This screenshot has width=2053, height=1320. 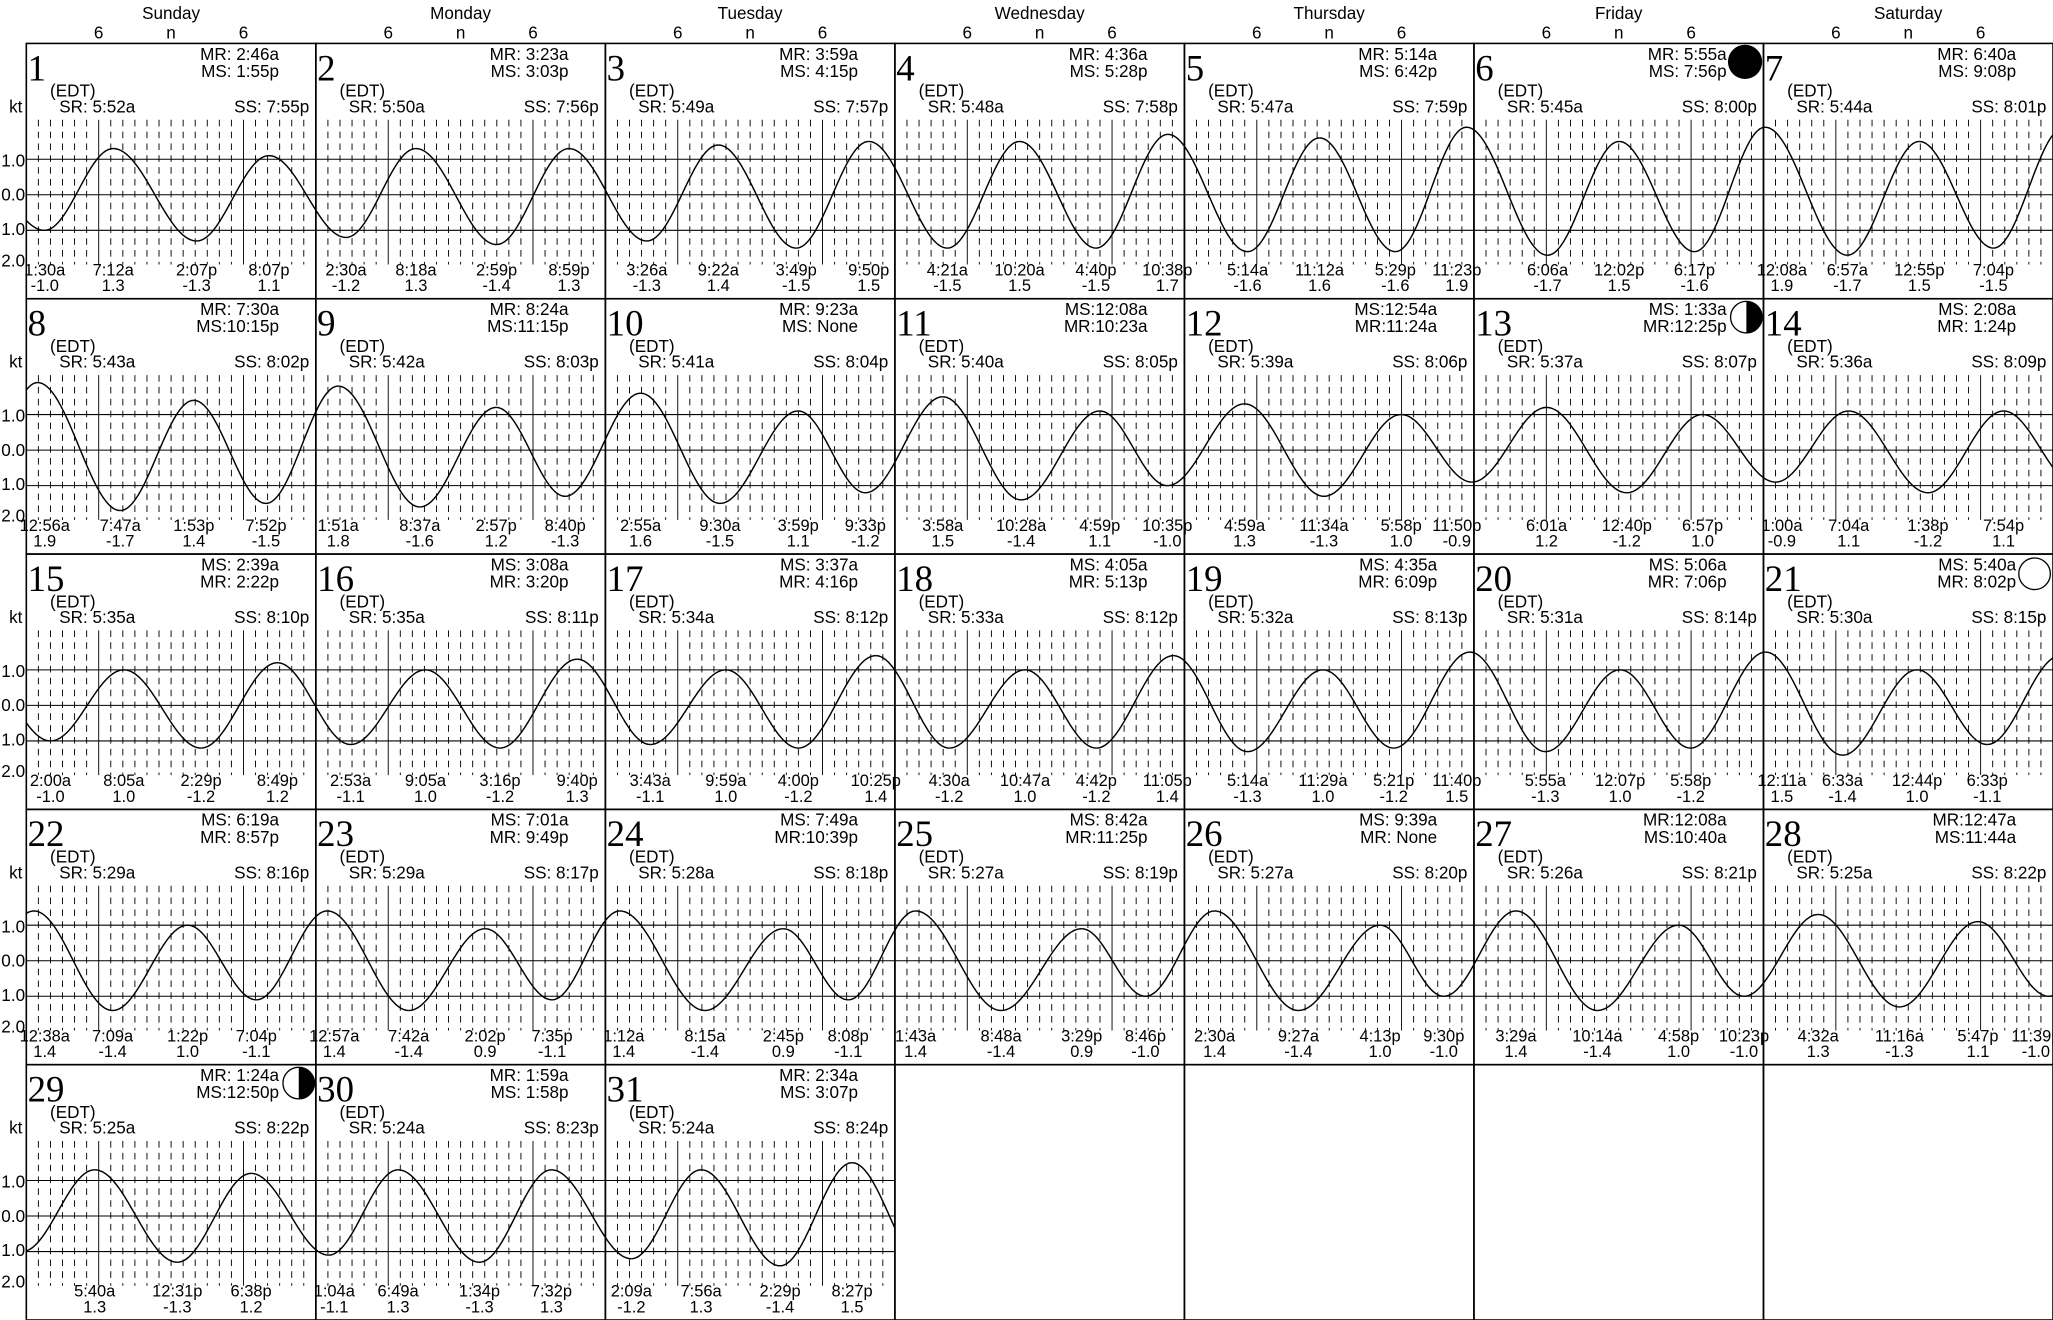 What do you see at coordinates (1719, 106) in the screenshot?
I see `sunset: SS: 8:00p` at bounding box center [1719, 106].